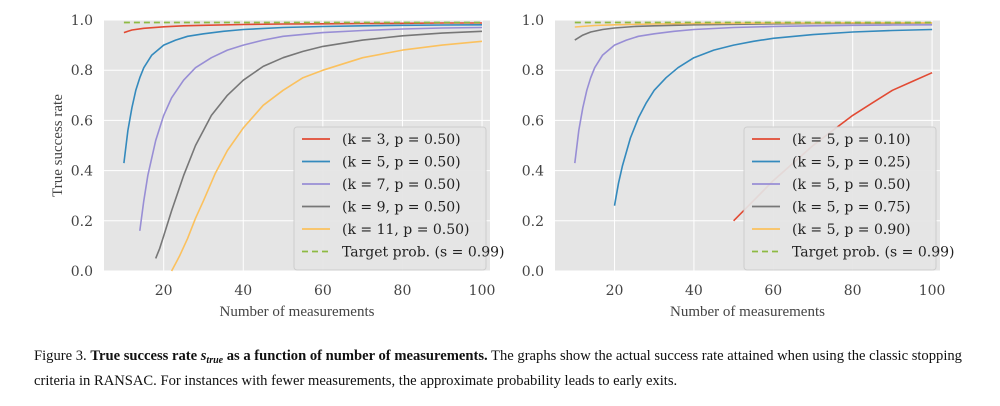 The image size is (1000, 406). Describe the element at coordinates (851, 230) in the screenshot. I see `legend-label: (k = 5, p = 0.90)` at that location.